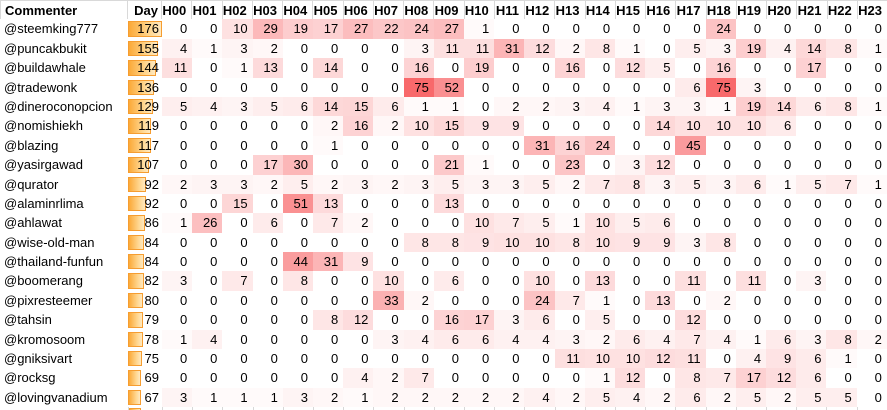  Describe the element at coordinates (418, 87) in the screenshot. I see `hour-cell-h08: 75` at that location.